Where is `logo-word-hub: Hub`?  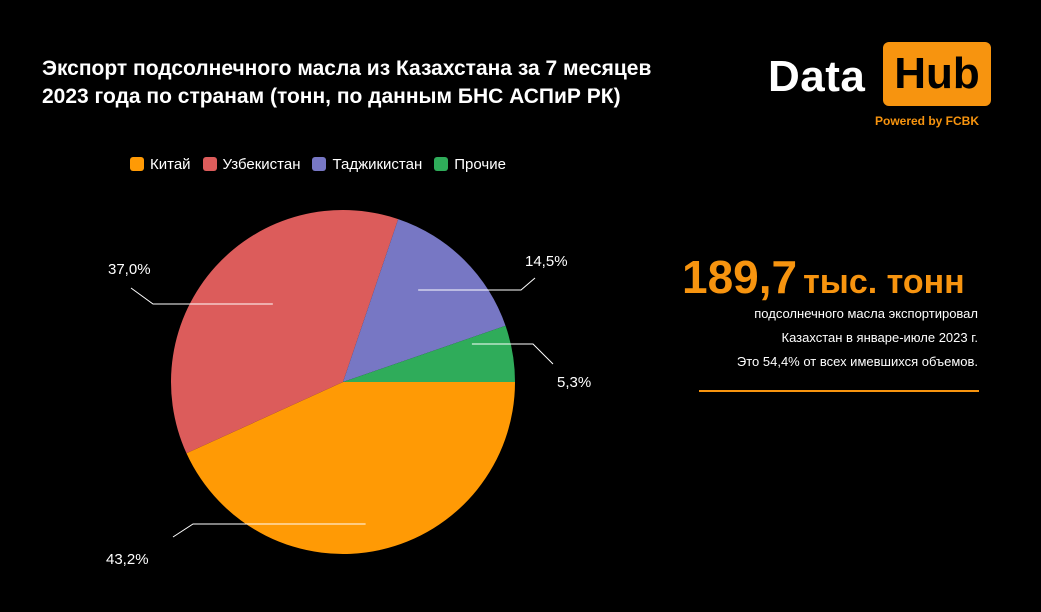 logo-word-hub: Hub is located at coordinates (937, 74).